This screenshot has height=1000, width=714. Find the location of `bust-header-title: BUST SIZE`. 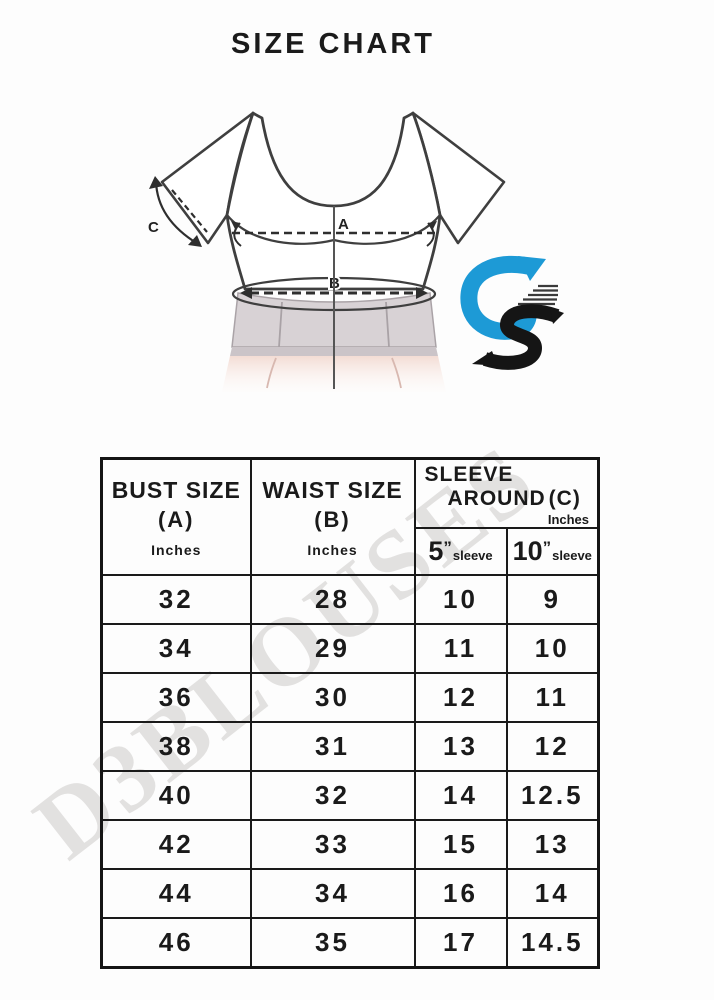

bust-header-title: BUST SIZE is located at coordinates (176, 489).